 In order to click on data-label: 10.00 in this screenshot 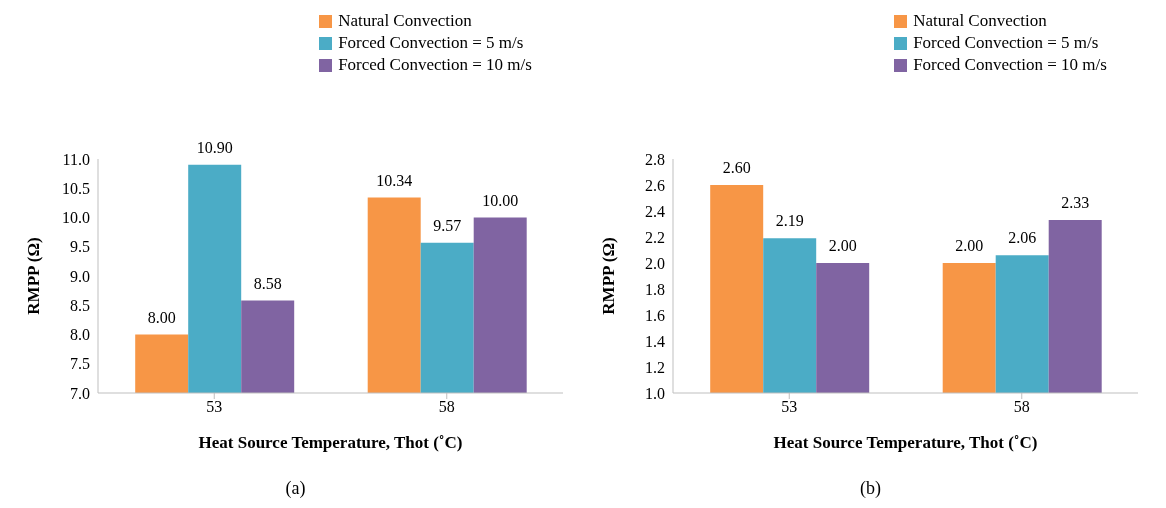, I will do `click(500, 200)`.